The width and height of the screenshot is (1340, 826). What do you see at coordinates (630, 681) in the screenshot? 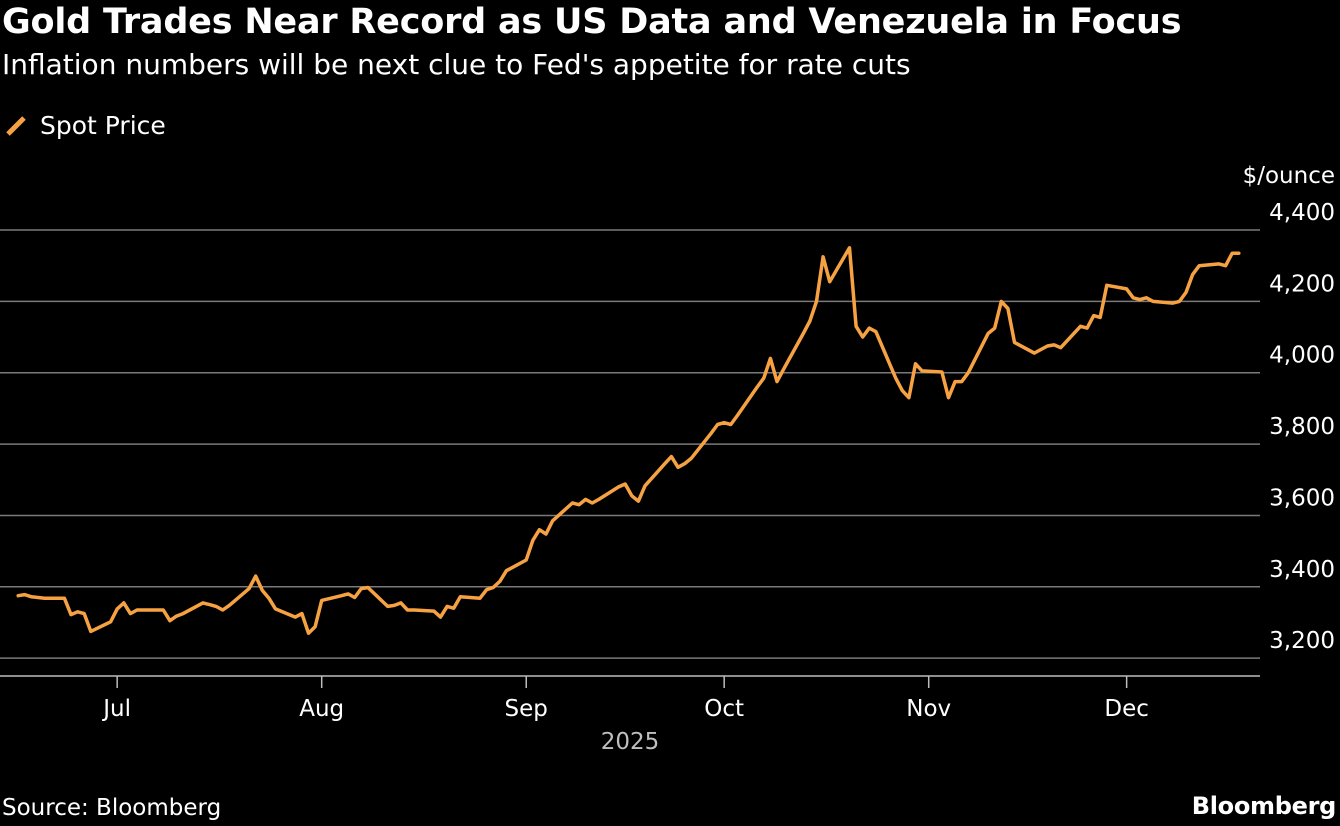
I see `axes` at bounding box center [630, 681].